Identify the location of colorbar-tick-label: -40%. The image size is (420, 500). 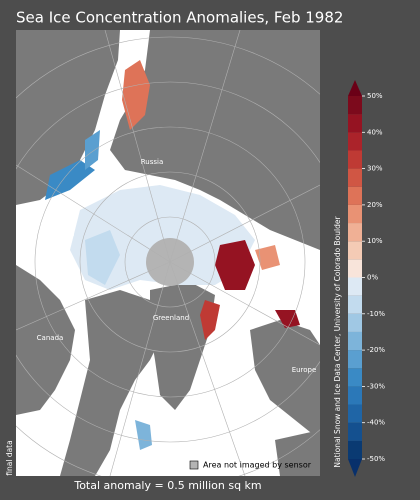
(376, 423).